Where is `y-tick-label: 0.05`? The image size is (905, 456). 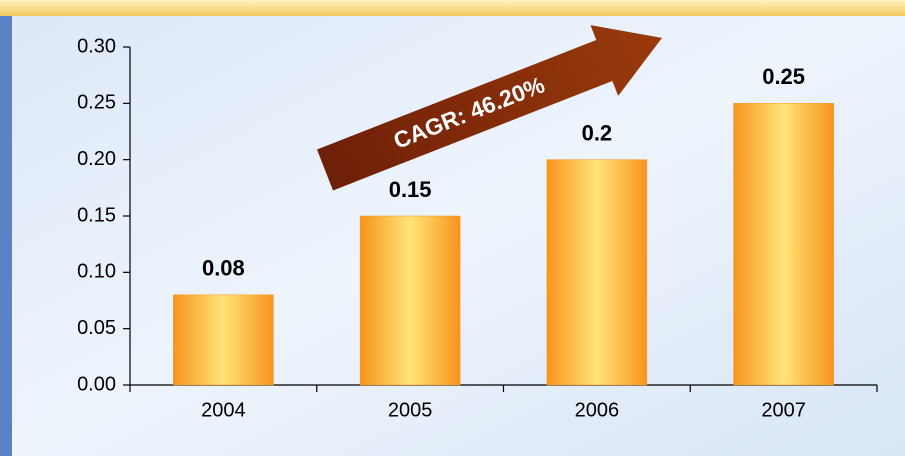 y-tick-label: 0.05 is located at coordinates (96, 328).